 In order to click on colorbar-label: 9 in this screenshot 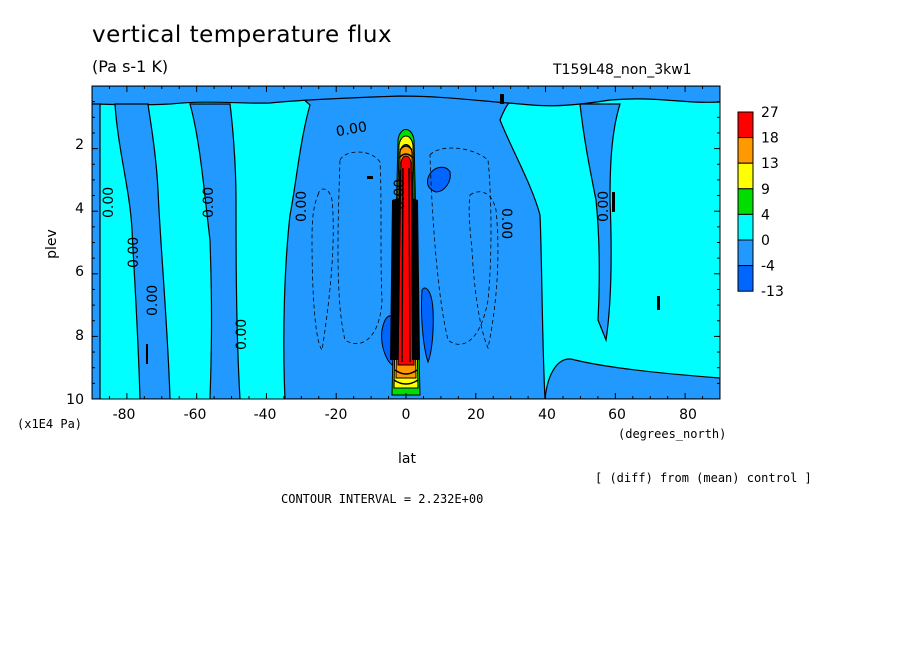, I will do `click(765, 190)`.